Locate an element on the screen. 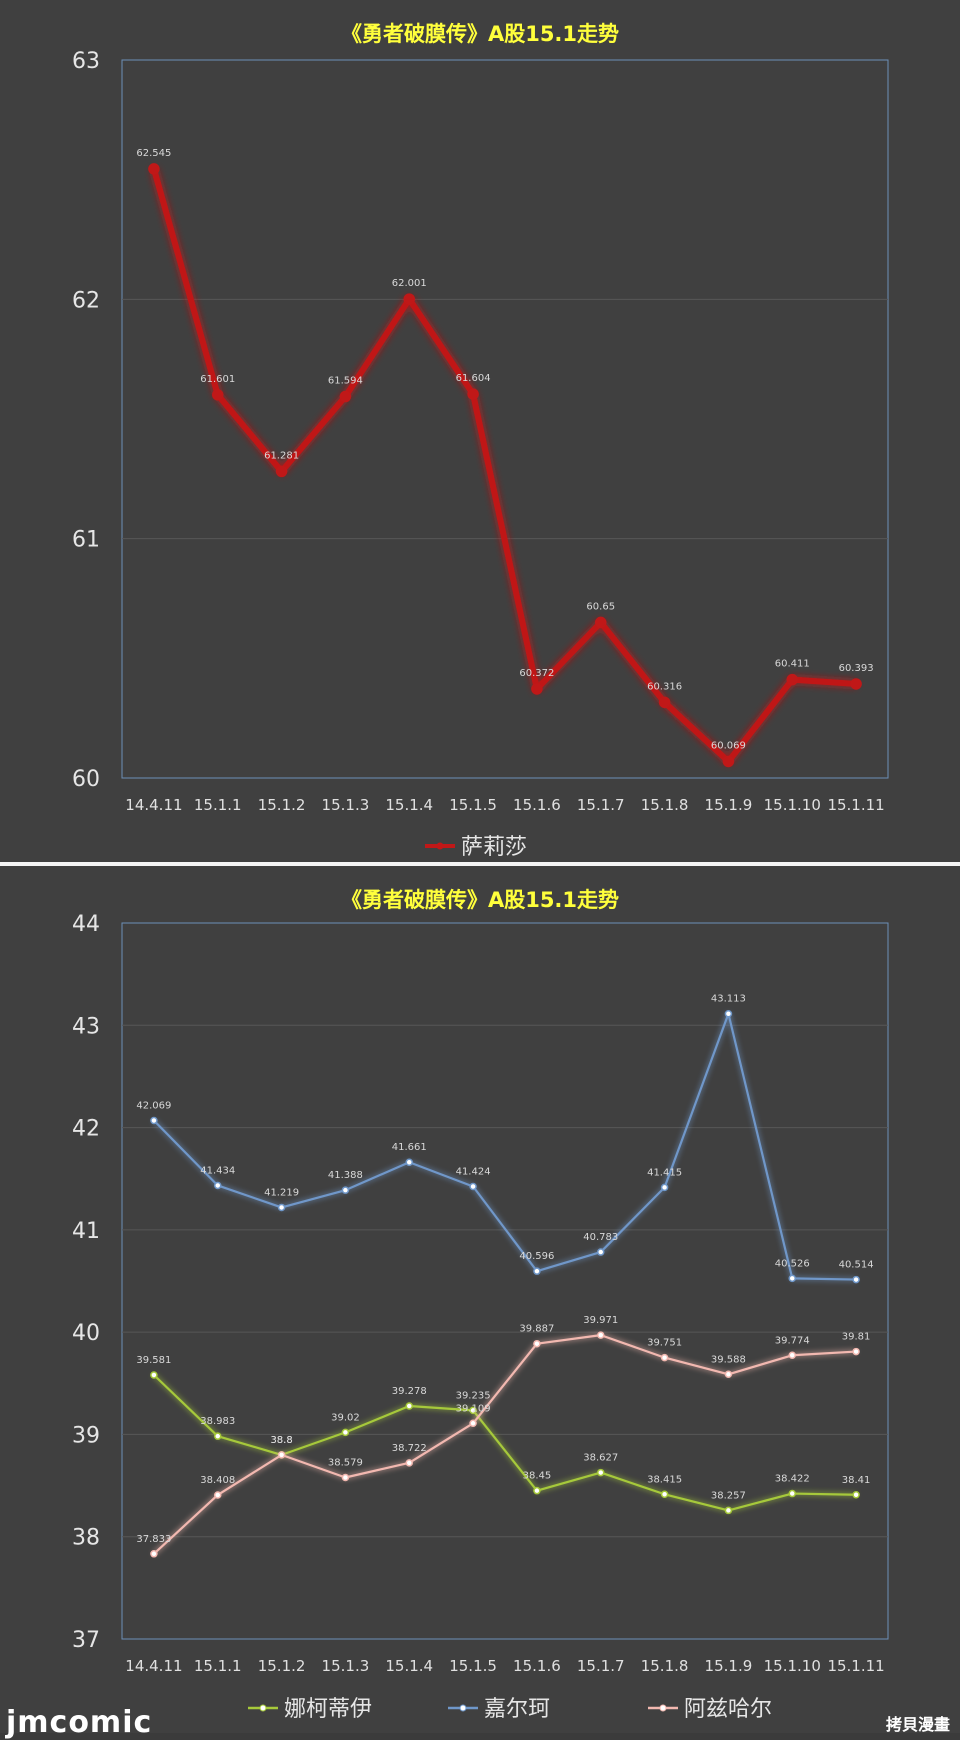 This screenshot has width=960, height=1740. data-label: 38.257 is located at coordinates (728, 1495).